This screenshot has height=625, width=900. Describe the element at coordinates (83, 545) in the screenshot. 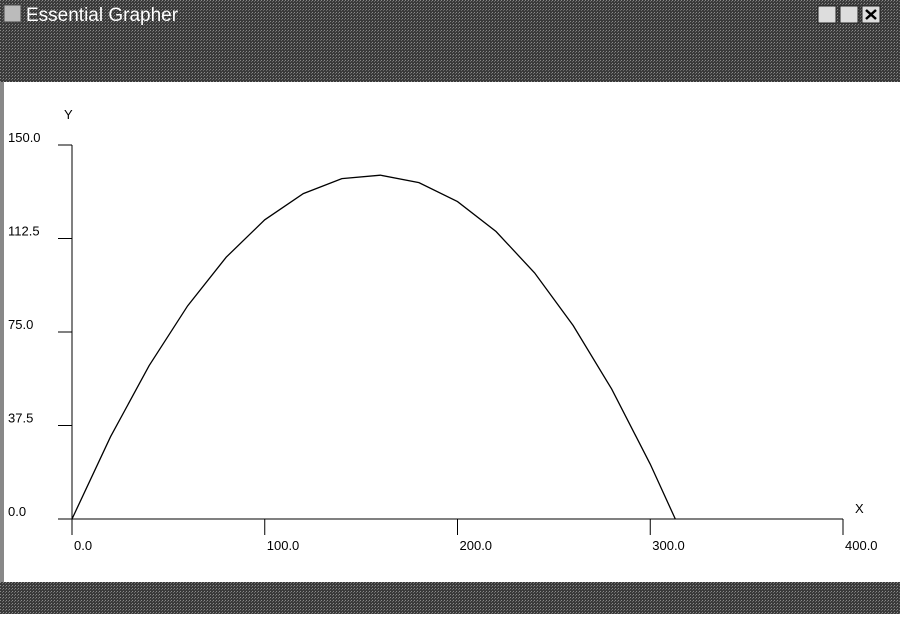

I see `x-tick-label: 0.0` at that location.